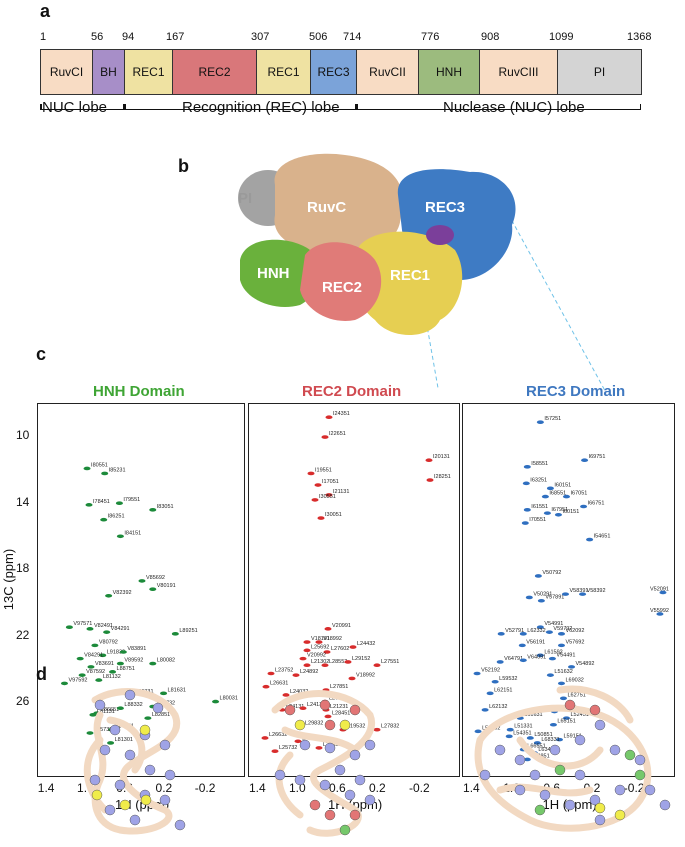 This screenshot has height=847, width=685. Describe the element at coordinates (533, 715) in the screenshot. I see `peak-label: L61631` at that location.